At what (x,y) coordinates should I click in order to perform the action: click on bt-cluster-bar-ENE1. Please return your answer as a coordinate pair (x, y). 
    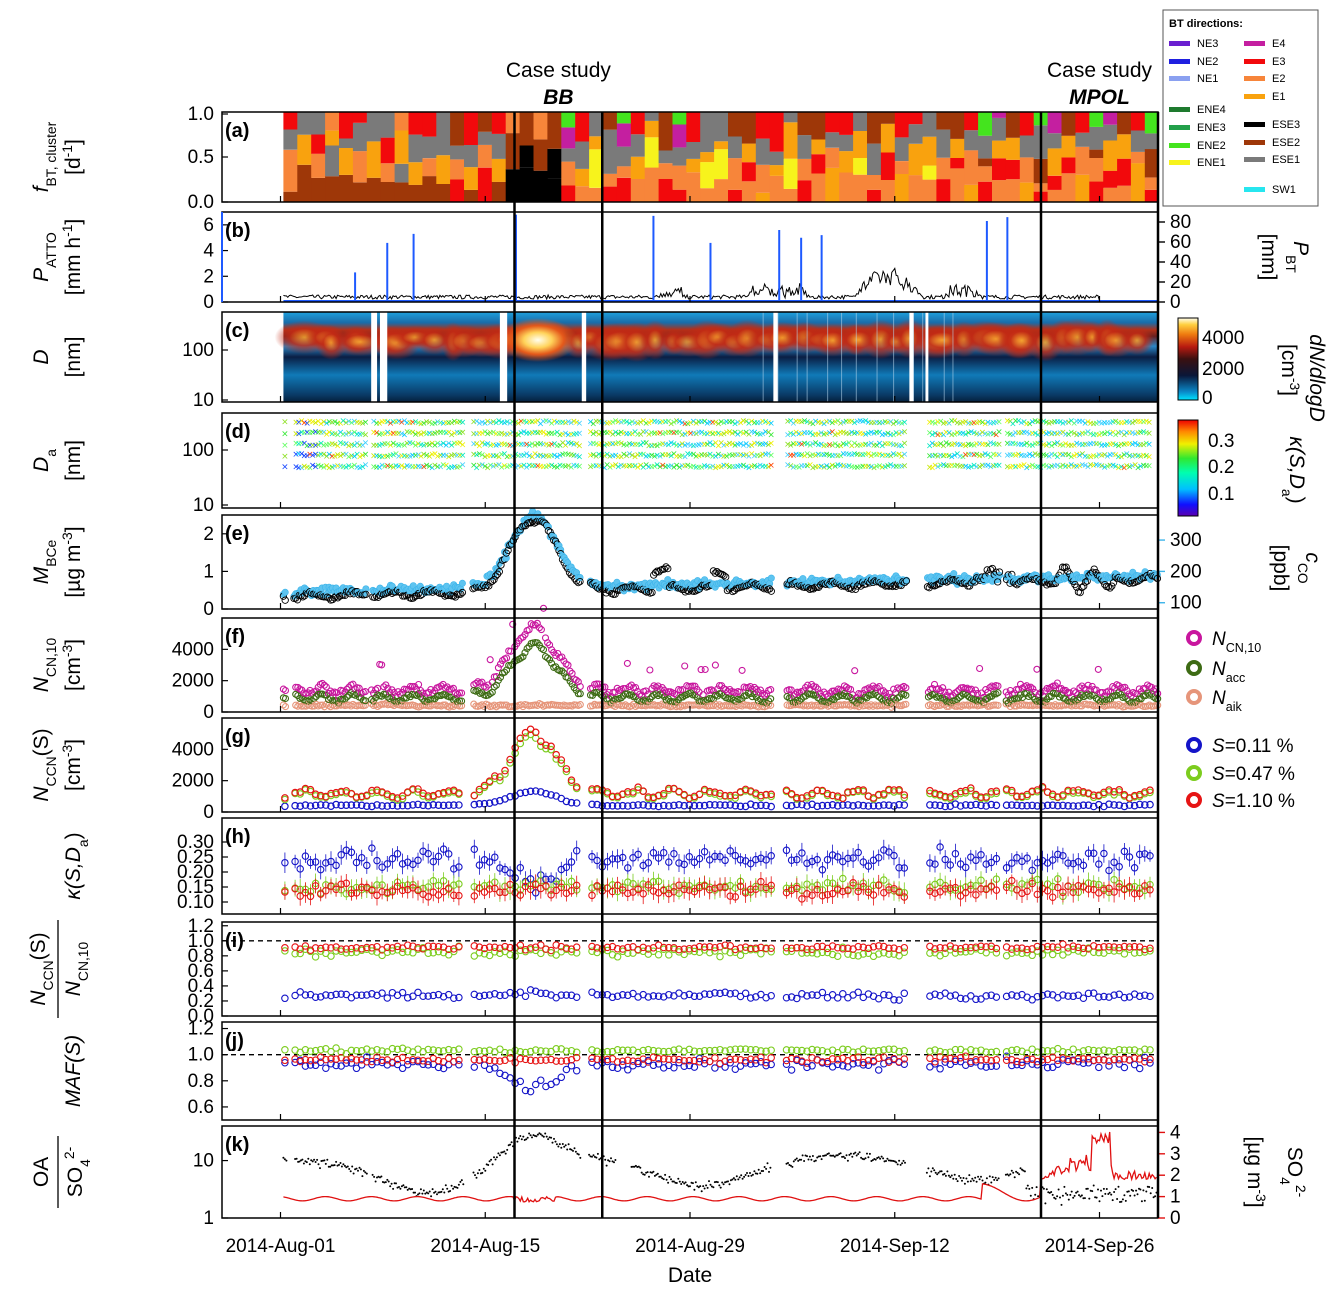
    Looking at the image, I should click on (860, 166).